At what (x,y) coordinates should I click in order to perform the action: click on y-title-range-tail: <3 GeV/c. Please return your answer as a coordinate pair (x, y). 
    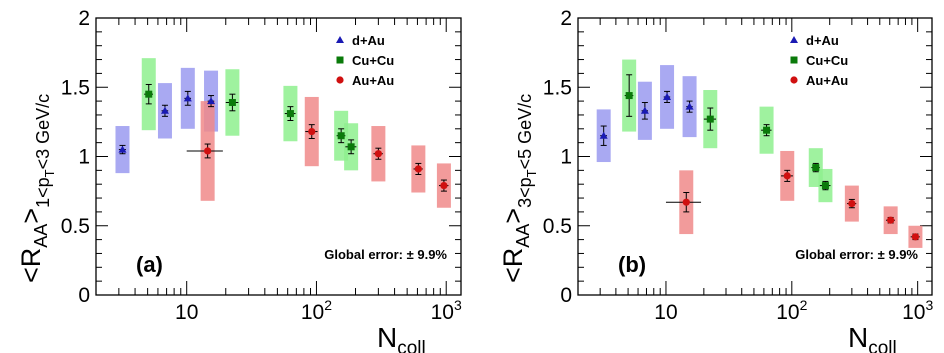
    Looking at the image, I should click on (43, 132).